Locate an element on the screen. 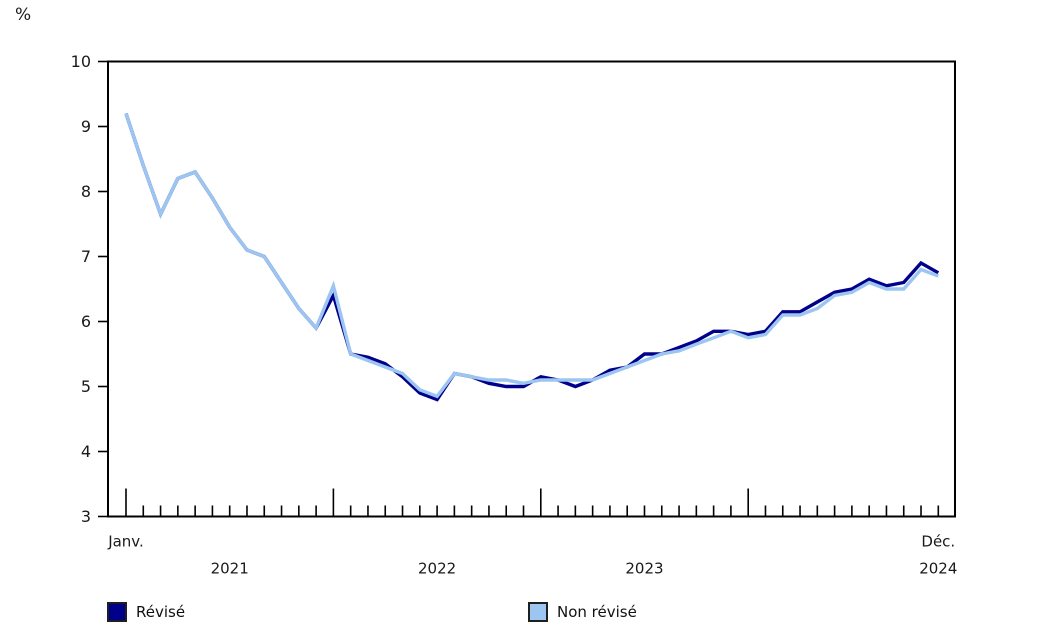  legend-item-unrevised: Non révisé is located at coordinates (582, 612).